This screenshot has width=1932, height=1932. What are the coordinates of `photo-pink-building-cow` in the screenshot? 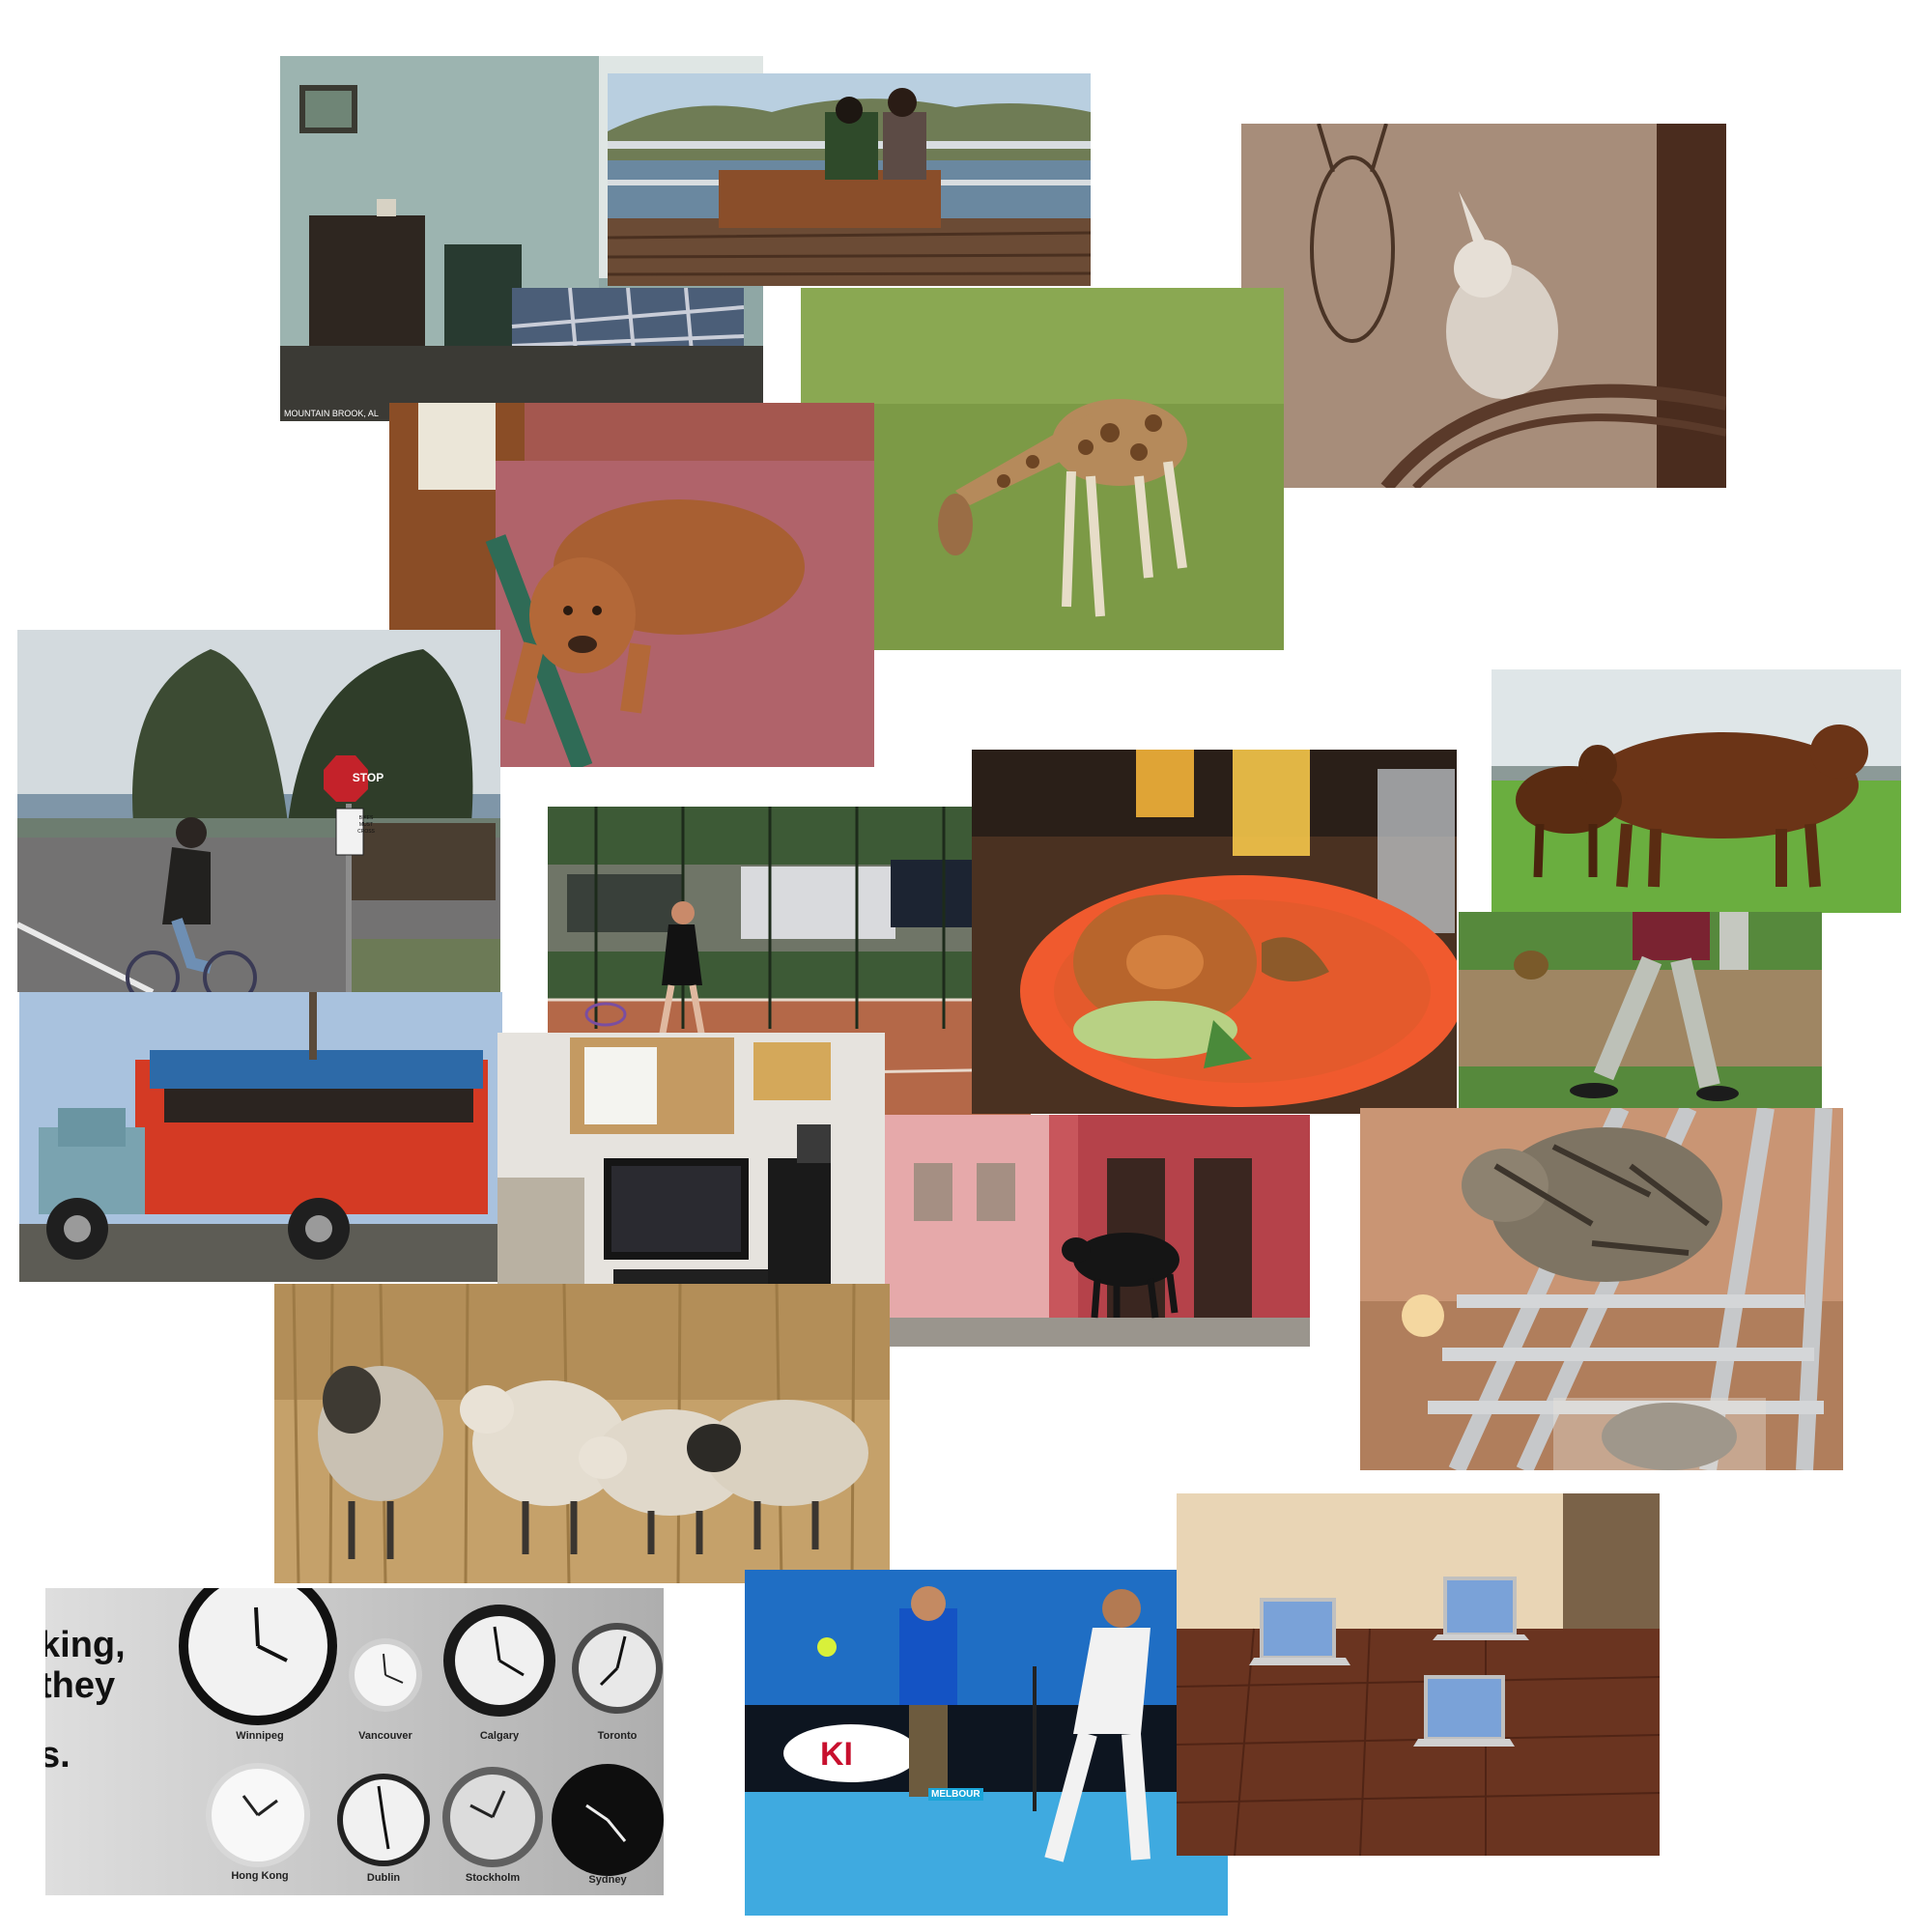 It's located at (1097, 1231).